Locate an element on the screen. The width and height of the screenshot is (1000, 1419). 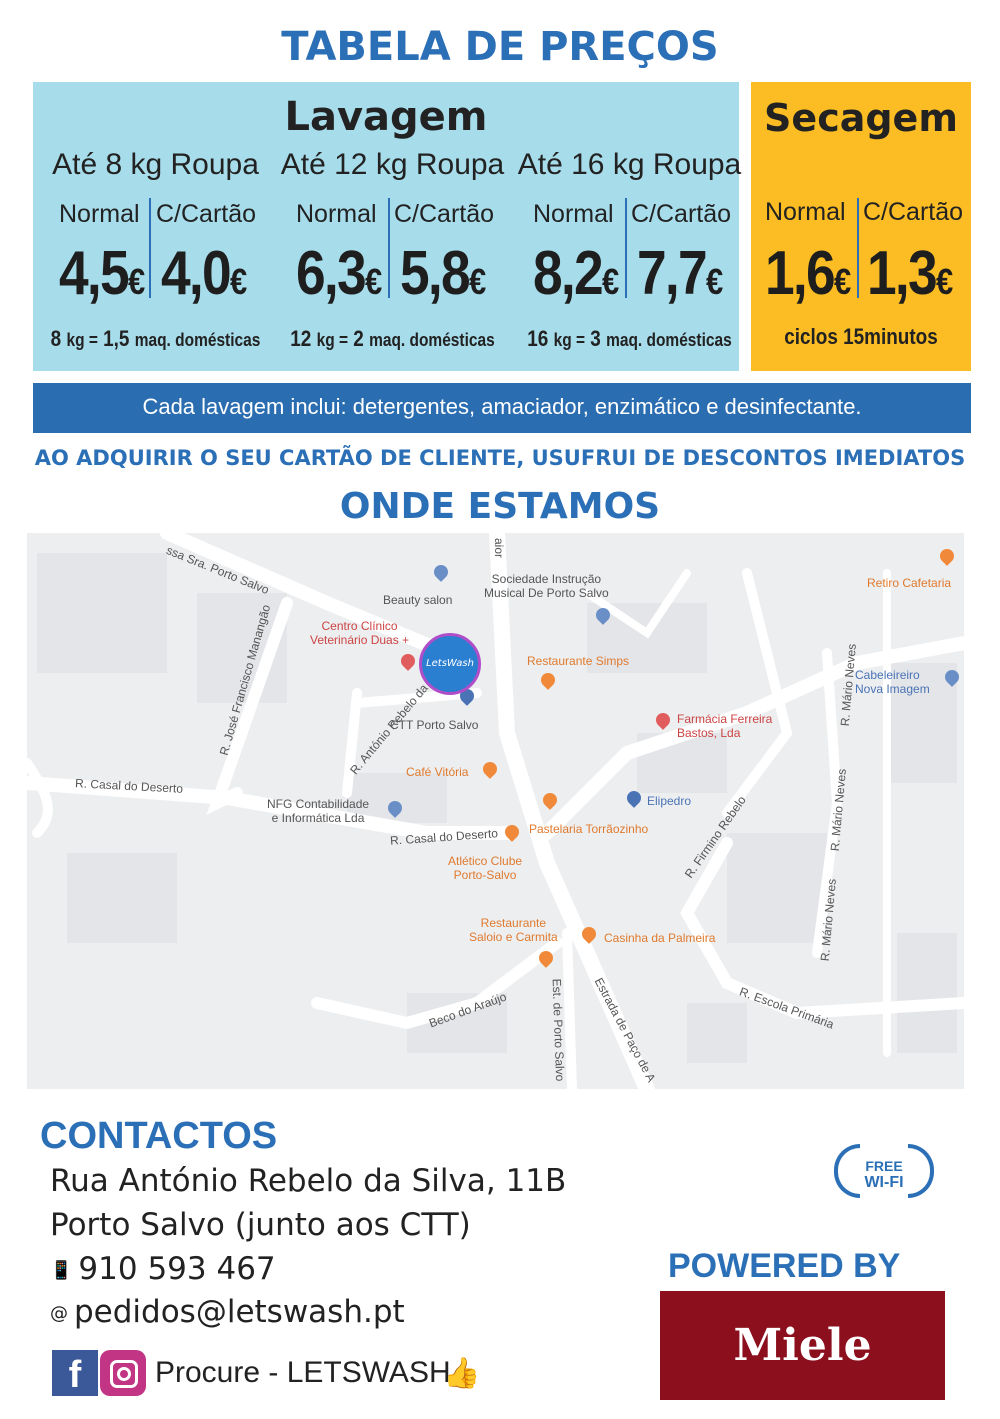
letswash-marker-icon: LetsWash is located at coordinates (450, 664).